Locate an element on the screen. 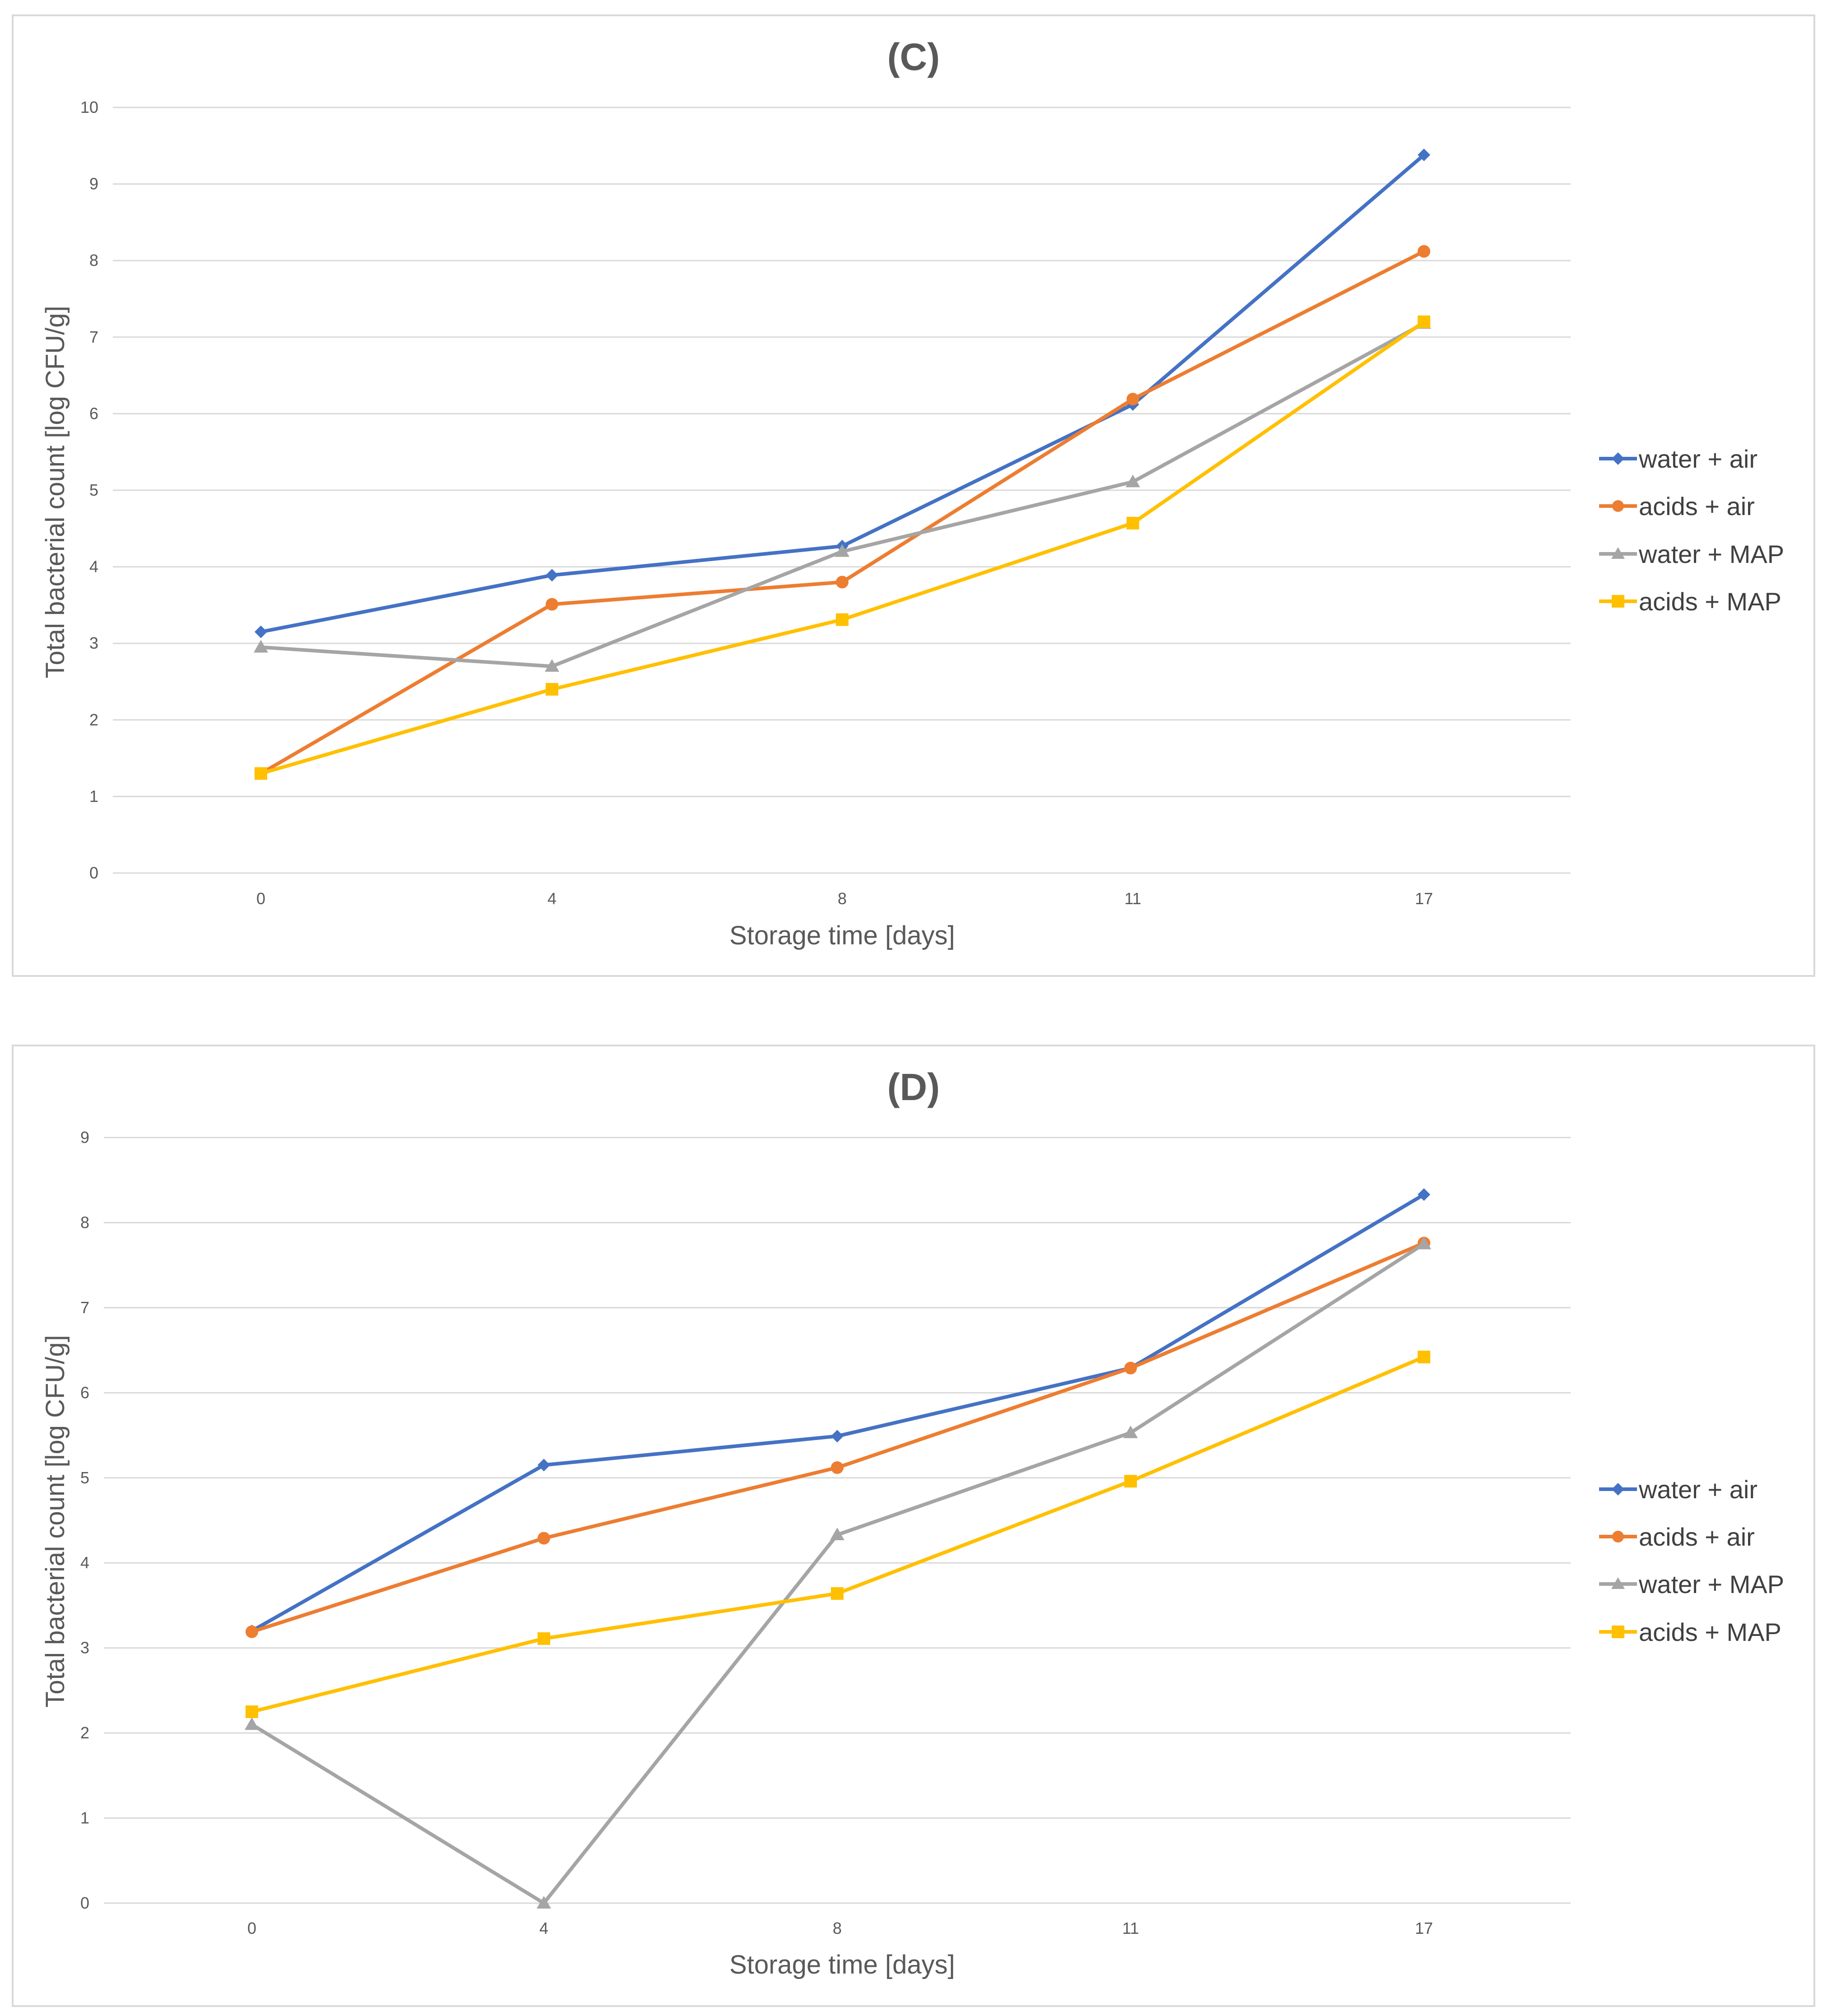 This screenshot has width=1827, height=2016. legend-label: acids + air is located at coordinates (1697, 1537).